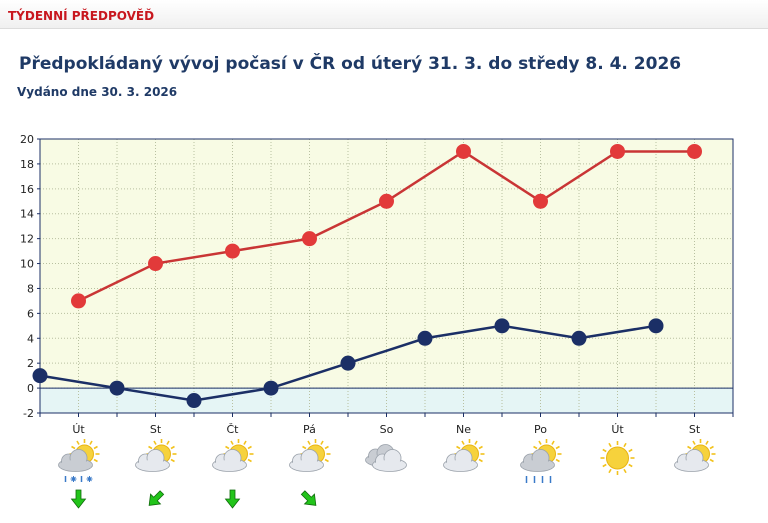  I want to click on top-bar: TÝDENNÍ PŘEDPOVĚĎ, so click(384, 14).